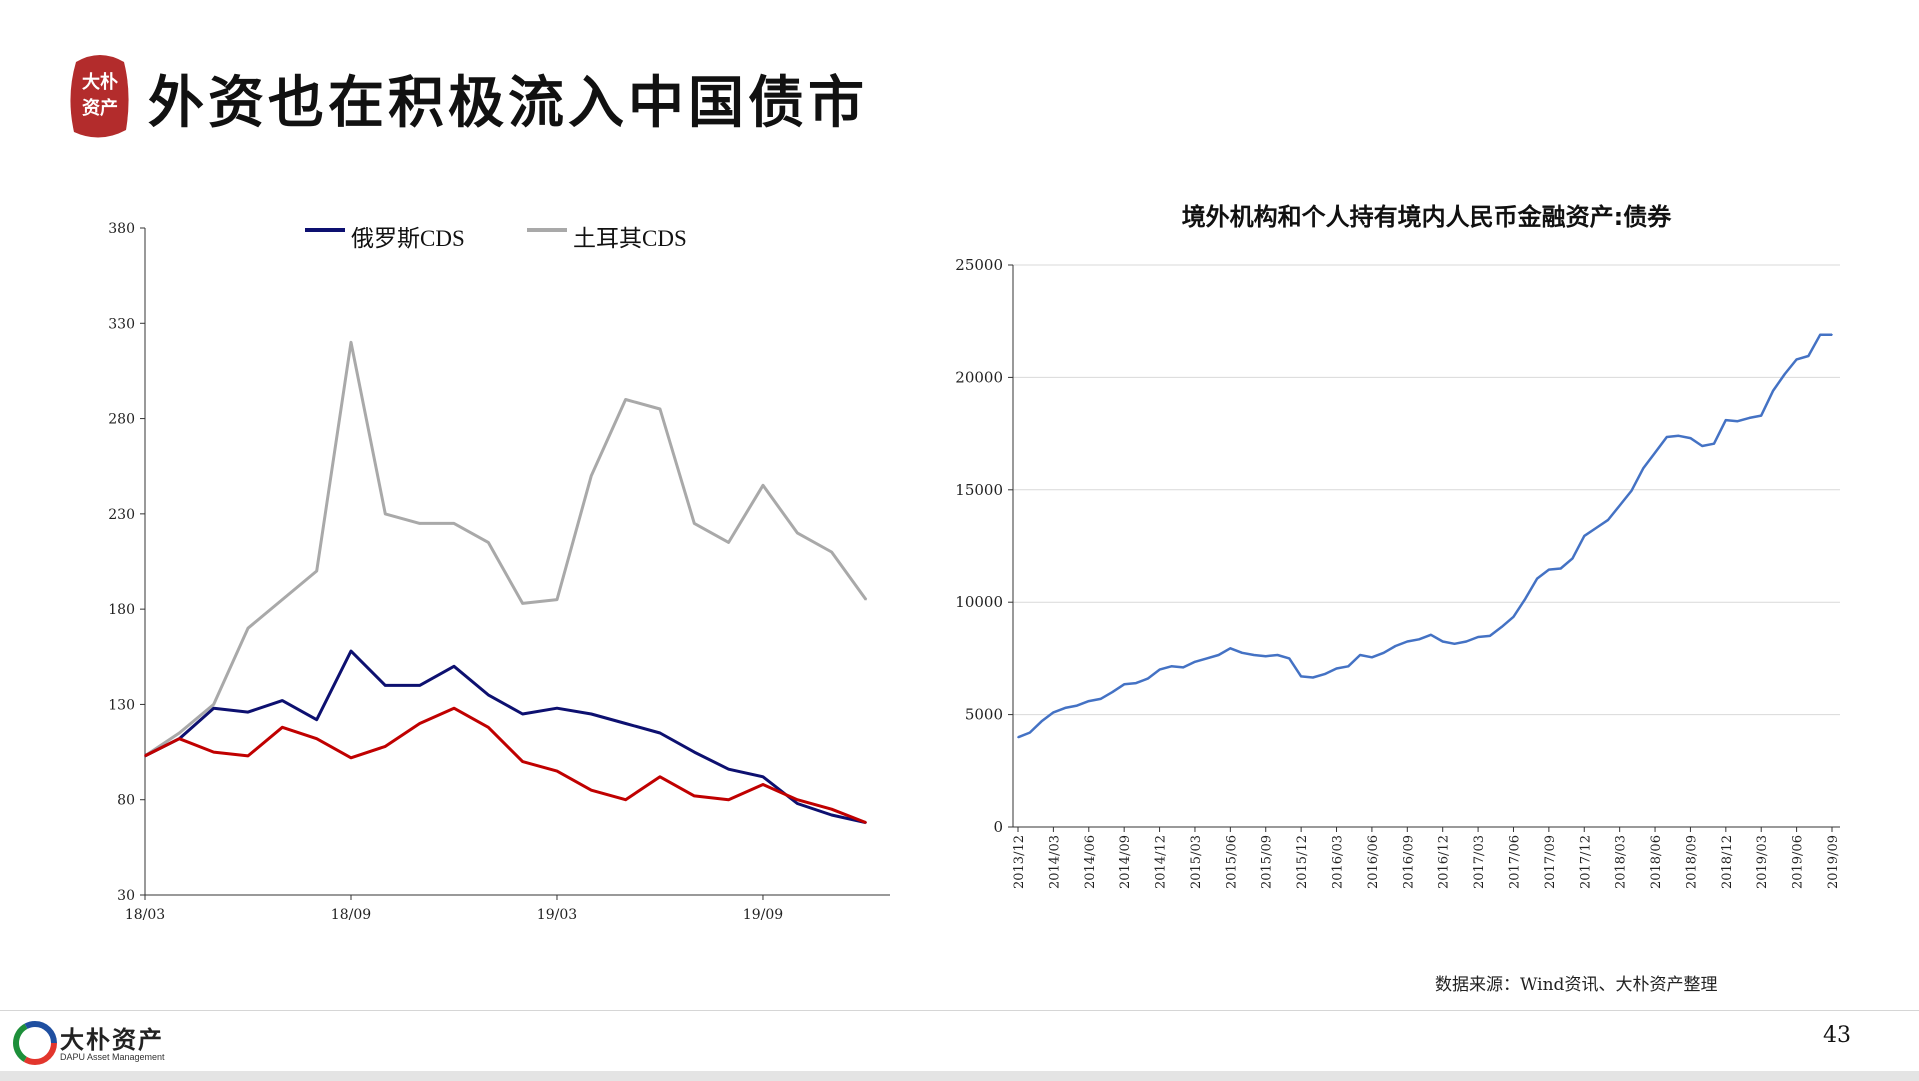 This screenshot has width=1919, height=1081. What do you see at coordinates (1576, 985) in the screenshot?
I see `data-source-note: 数据来源：Wind资讯、大朴资产整理` at bounding box center [1576, 985].